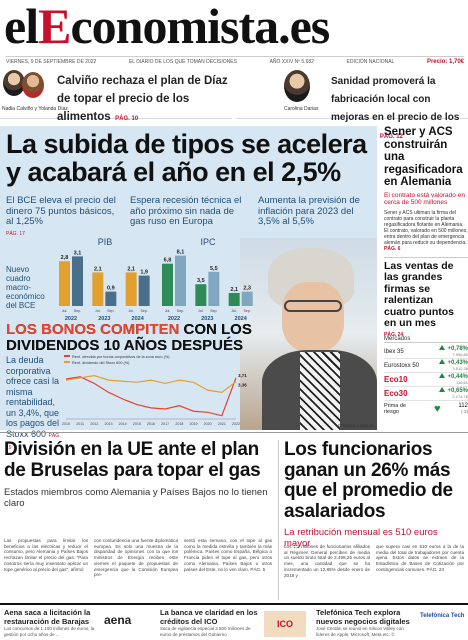 The image size is (468, 640). What do you see at coordinates (426, 380) in the screenshot?
I see `market-row-eco10: Eco10 +0,44% 116,61` at bounding box center [426, 380].